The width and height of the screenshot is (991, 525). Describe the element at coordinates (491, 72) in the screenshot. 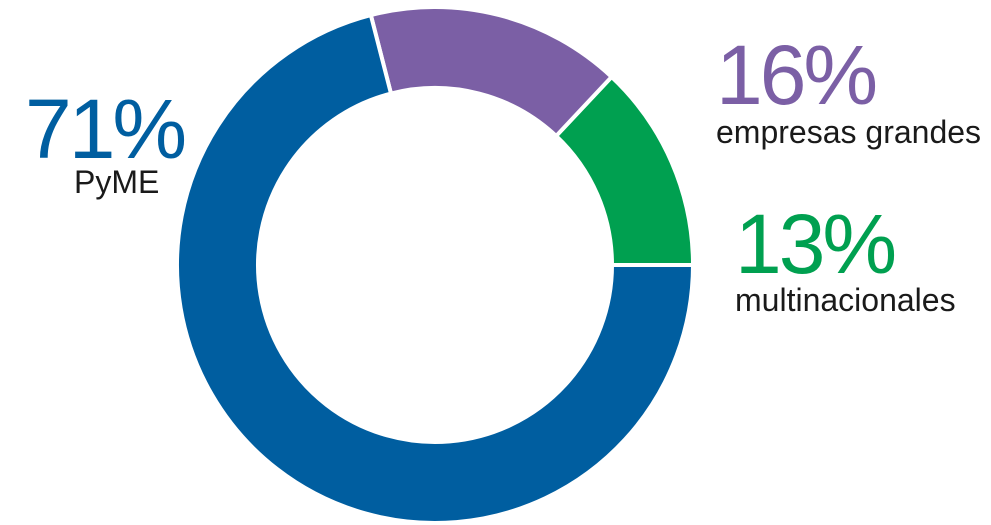

I see `slice-large-companies` at that location.